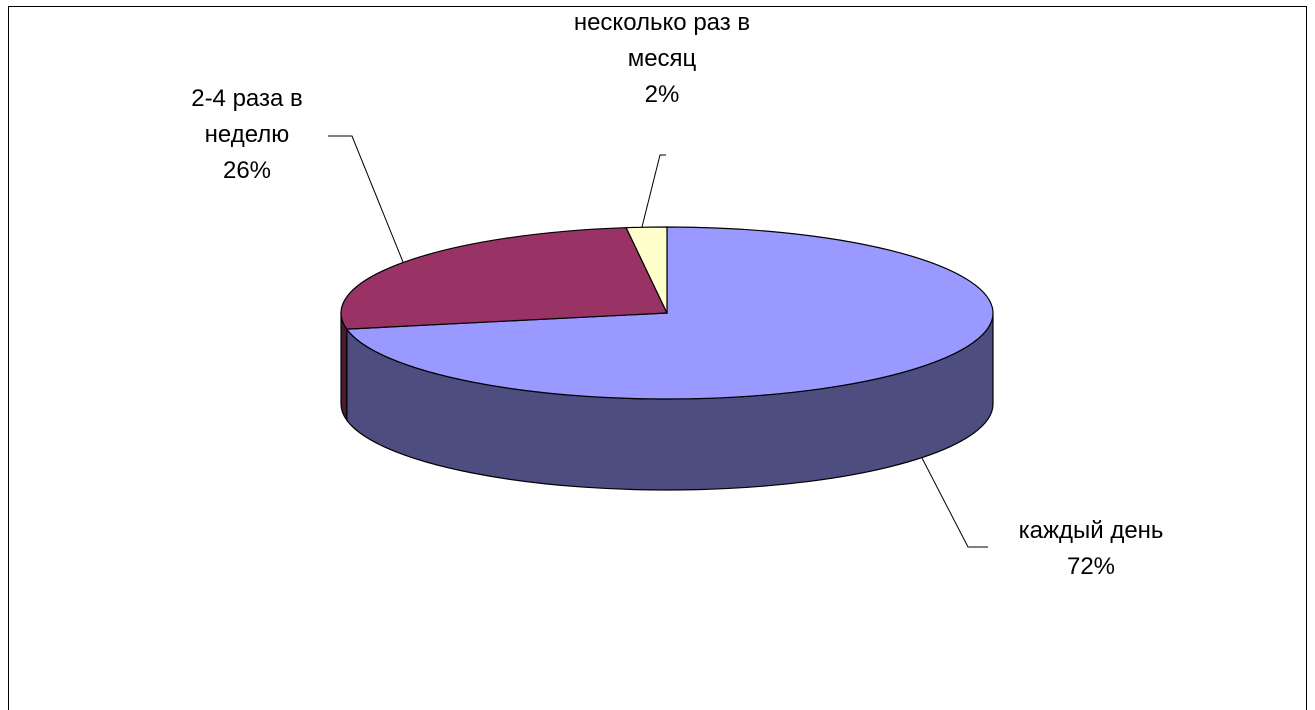 The image size is (1315, 710). I want to click on slice-label-1: неделю, so click(247, 134).